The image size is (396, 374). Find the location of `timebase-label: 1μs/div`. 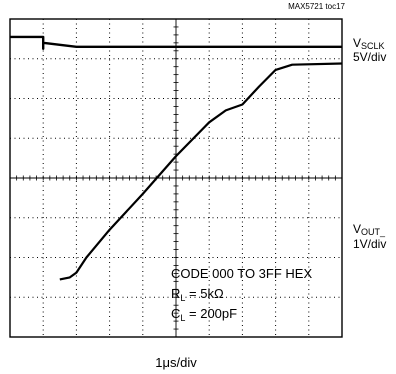

timebase-label: 1μs/div is located at coordinates (176, 362).